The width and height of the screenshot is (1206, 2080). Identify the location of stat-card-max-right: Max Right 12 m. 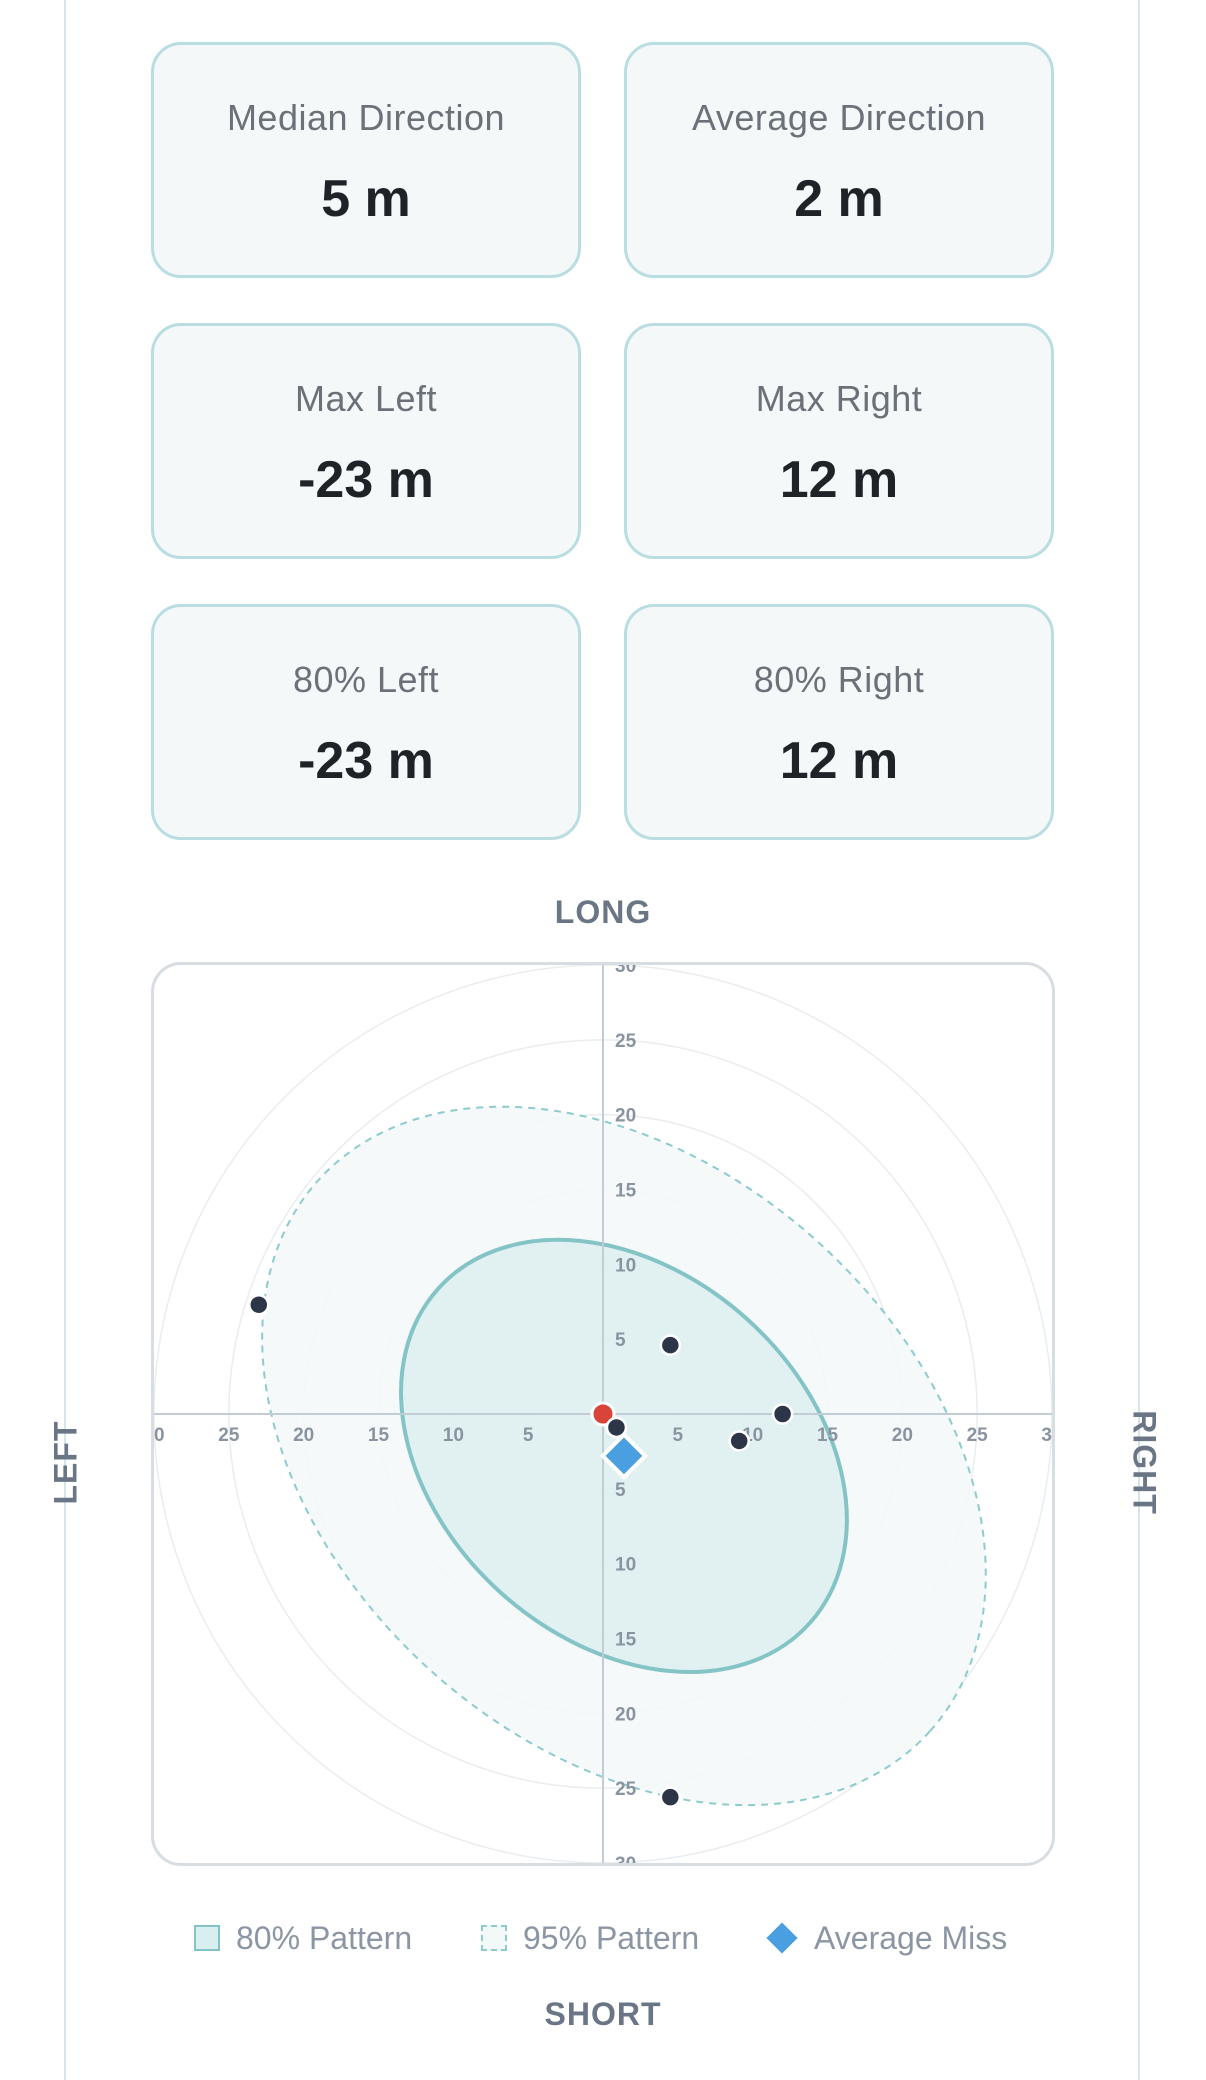
(839, 441).